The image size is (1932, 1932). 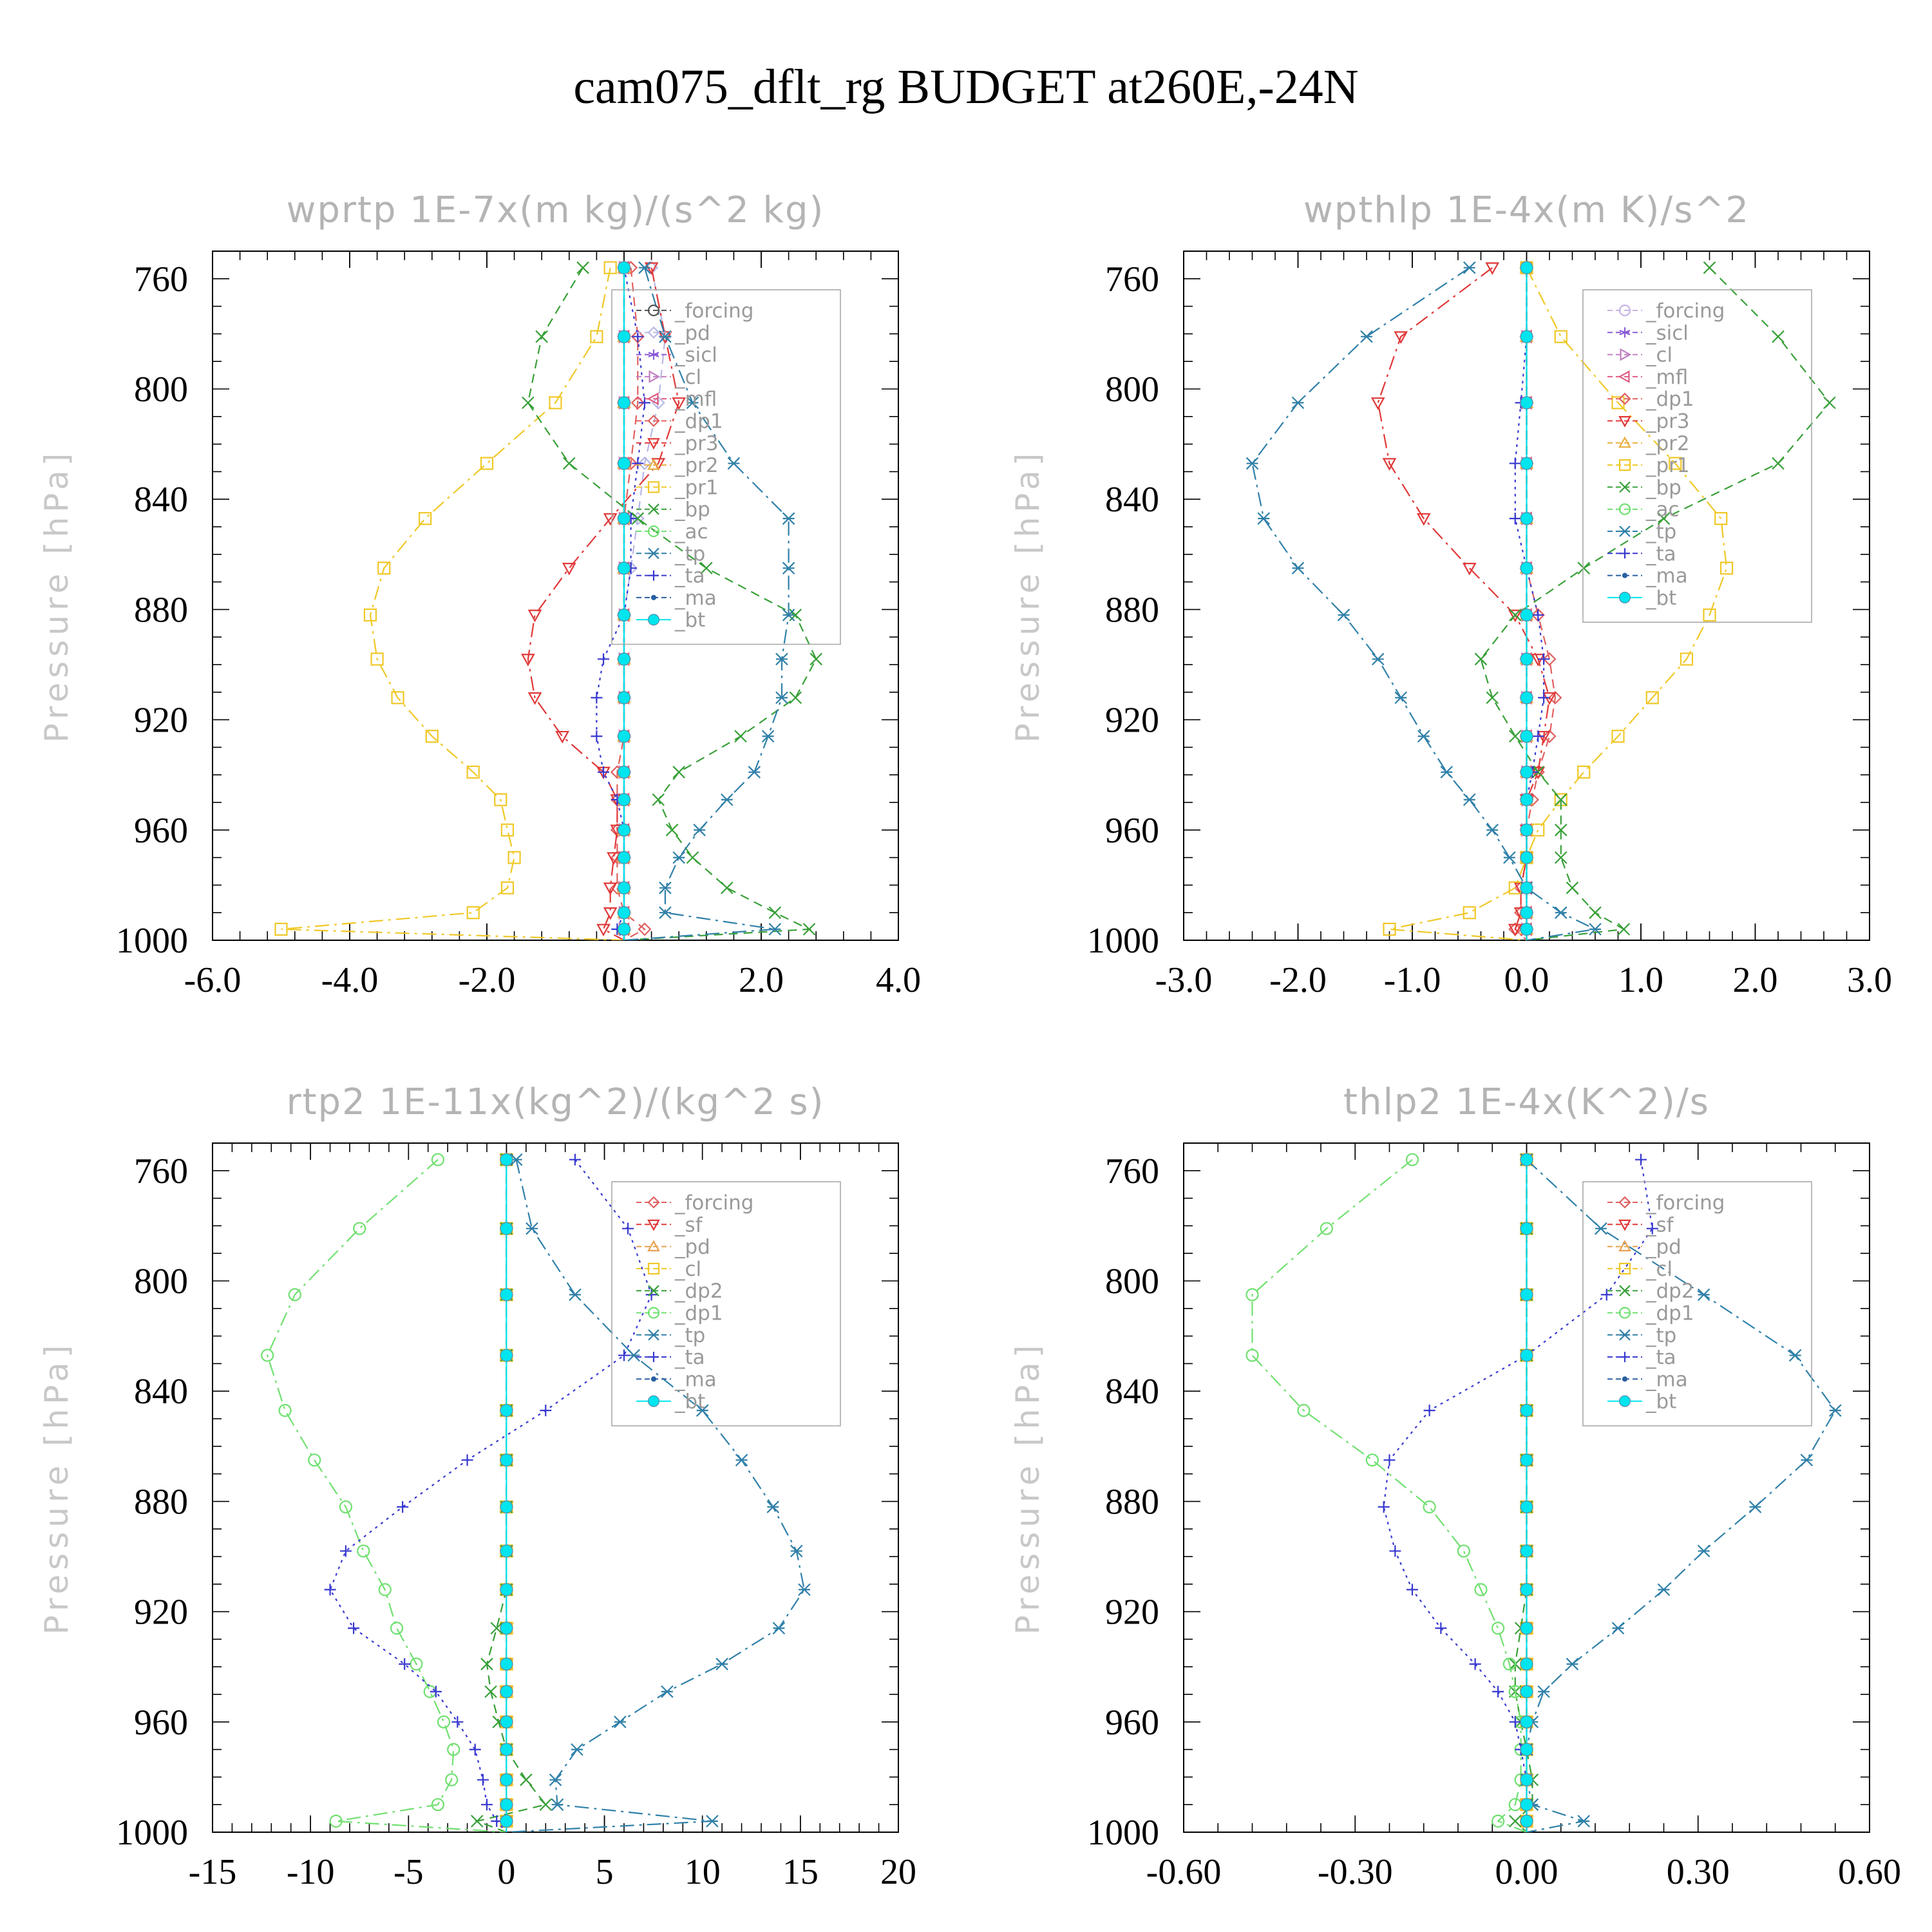 What do you see at coordinates (668, 1269) in the screenshot?
I see `legend-entry: _cl` at bounding box center [668, 1269].